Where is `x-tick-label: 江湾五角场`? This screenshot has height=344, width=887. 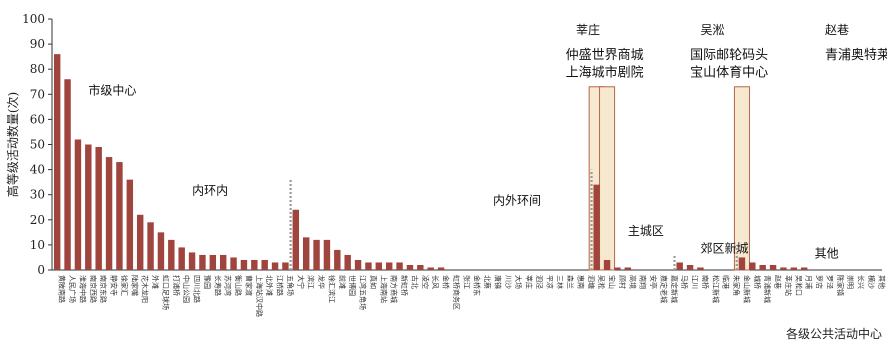
x-tick-label: 江湾五角场 is located at coordinates (363, 292).